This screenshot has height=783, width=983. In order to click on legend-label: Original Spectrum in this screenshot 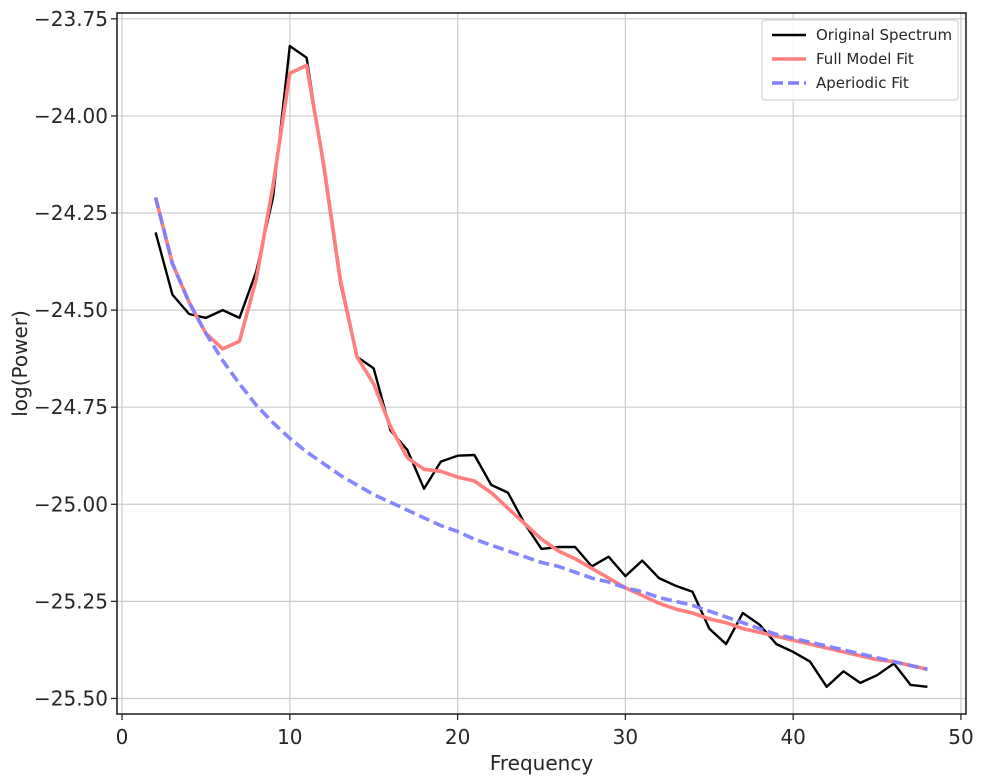, I will do `click(884, 35)`.